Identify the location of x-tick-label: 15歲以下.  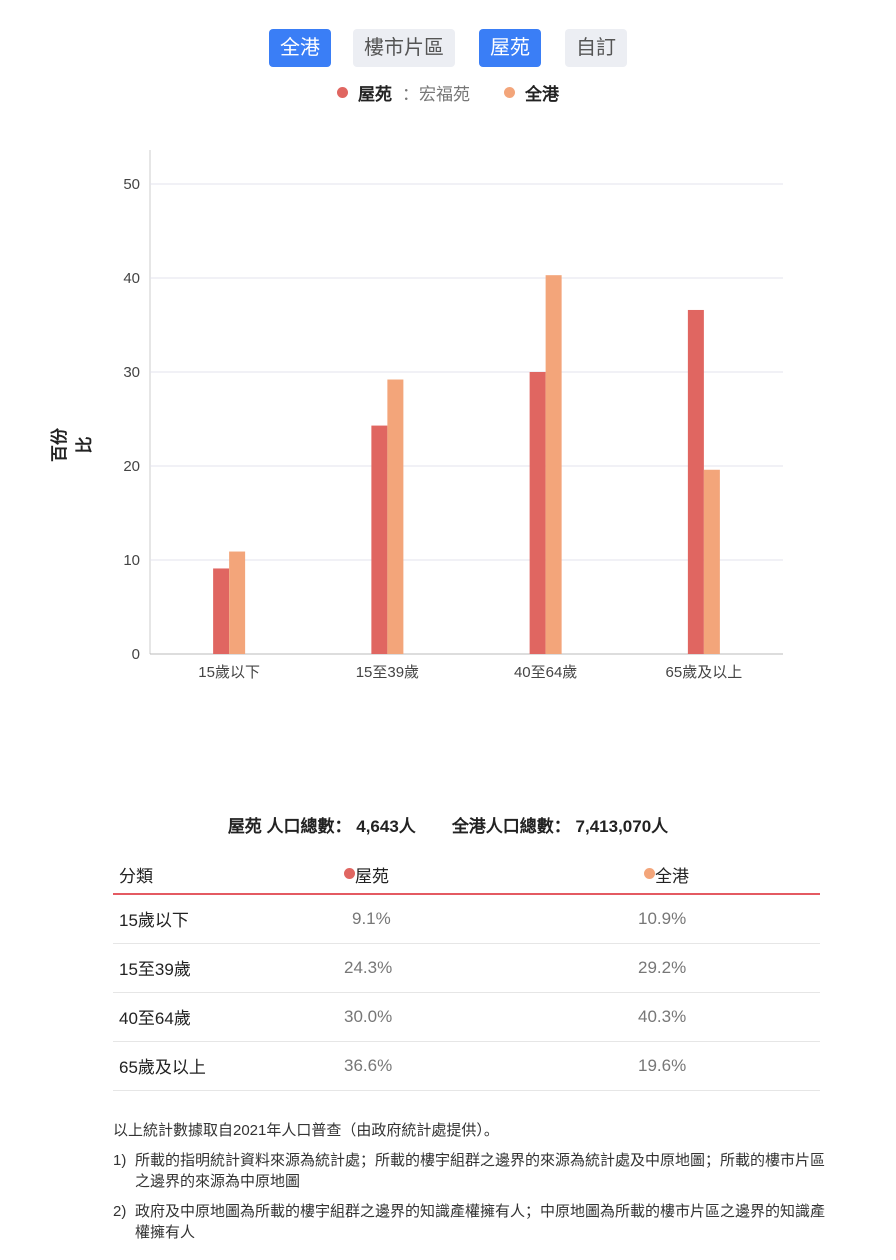
(229, 672).